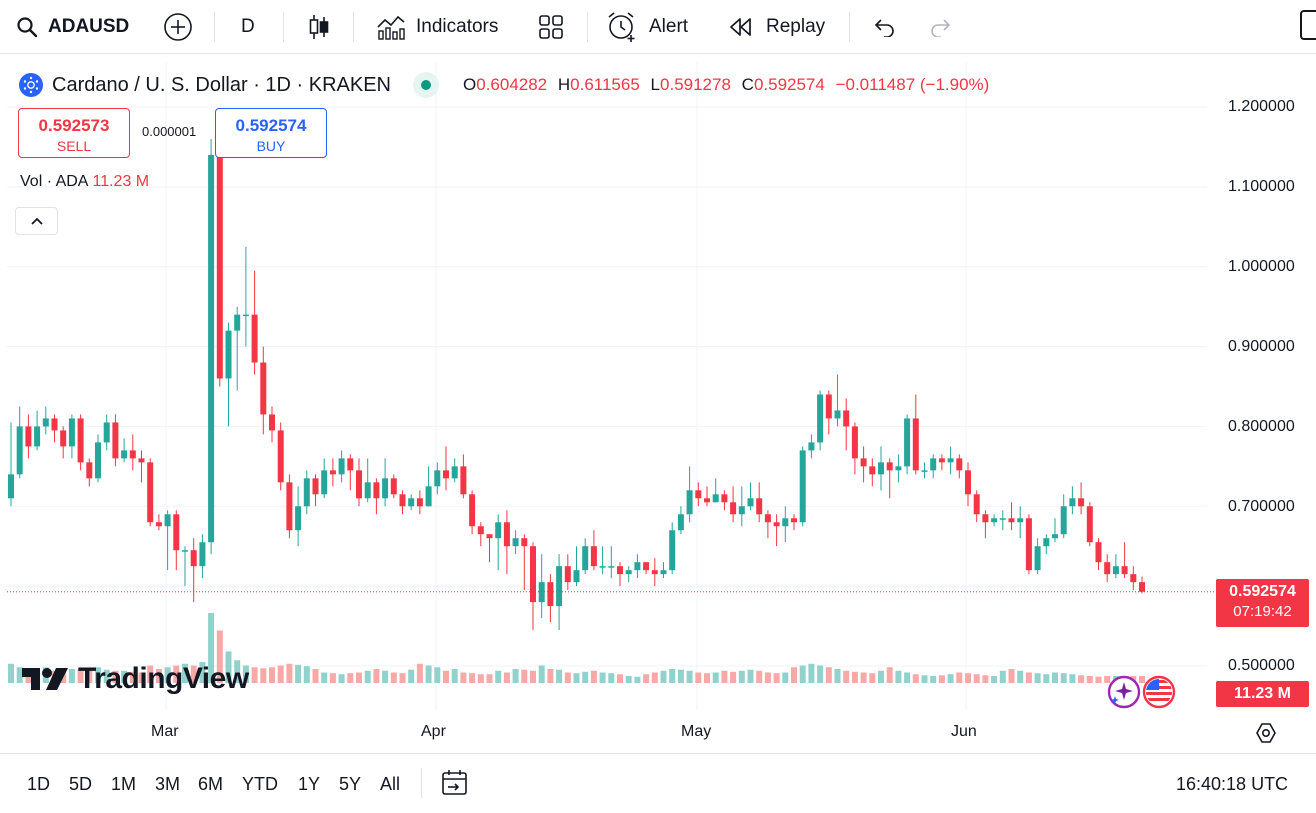 This screenshot has width=1316, height=813. I want to click on go-to-date-icon, so click(455, 783).